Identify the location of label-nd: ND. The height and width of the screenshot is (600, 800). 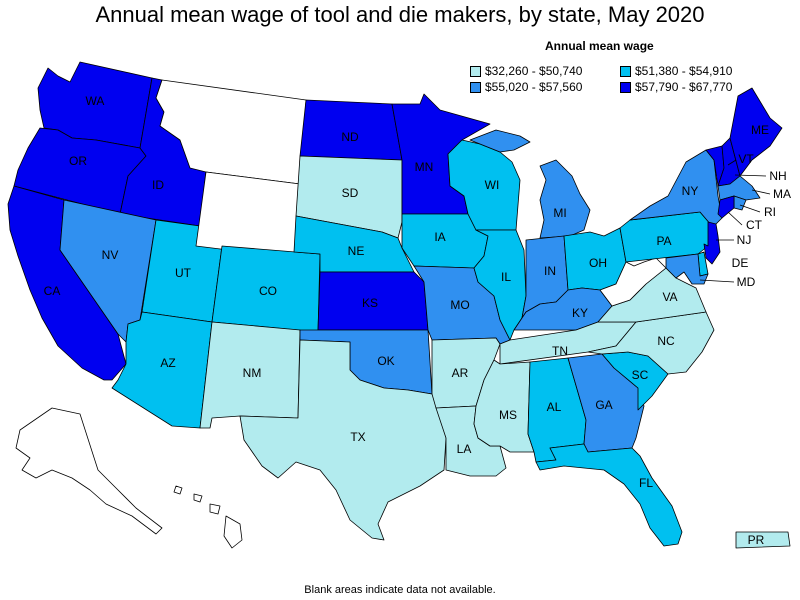
(350, 137).